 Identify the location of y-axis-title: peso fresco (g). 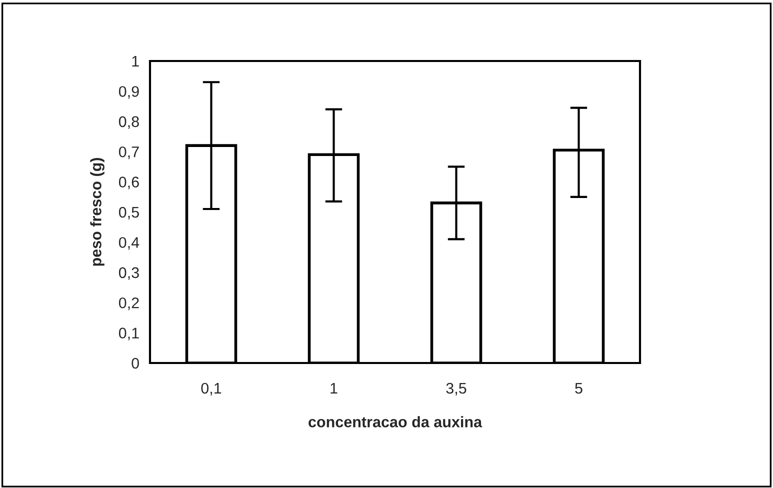
(97, 212).